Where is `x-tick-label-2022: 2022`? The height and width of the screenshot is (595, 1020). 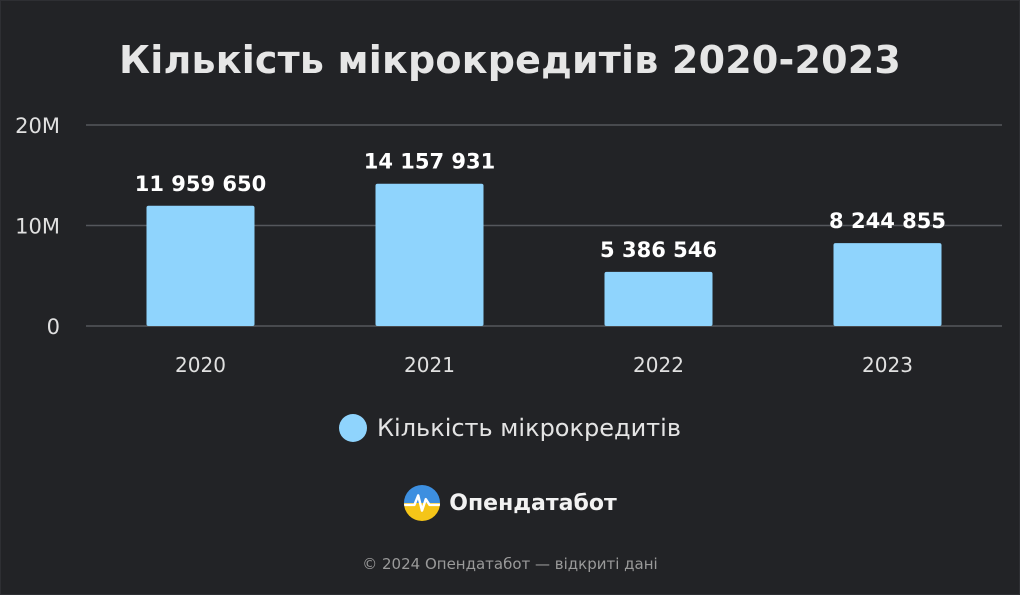 x-tick-label-2022: 2022 is located at coordinates (658, 365).